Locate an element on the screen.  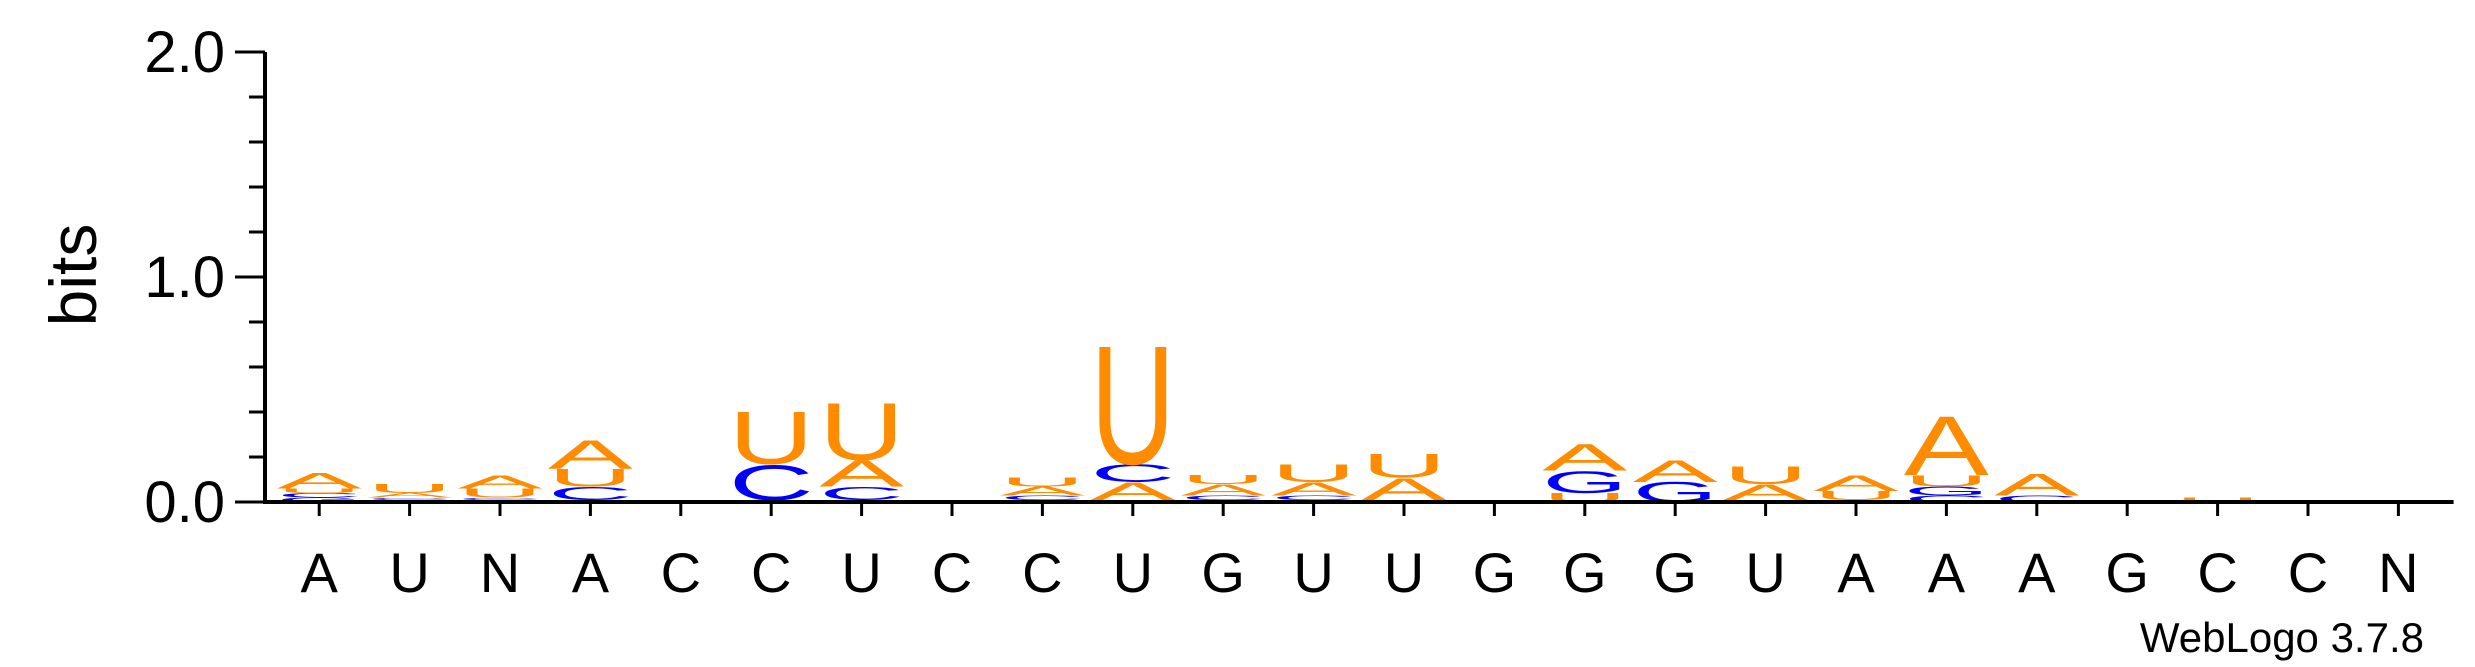
y-axis-ticks: 0.0 1.0 2.0 is located at coordinates (204, 277).